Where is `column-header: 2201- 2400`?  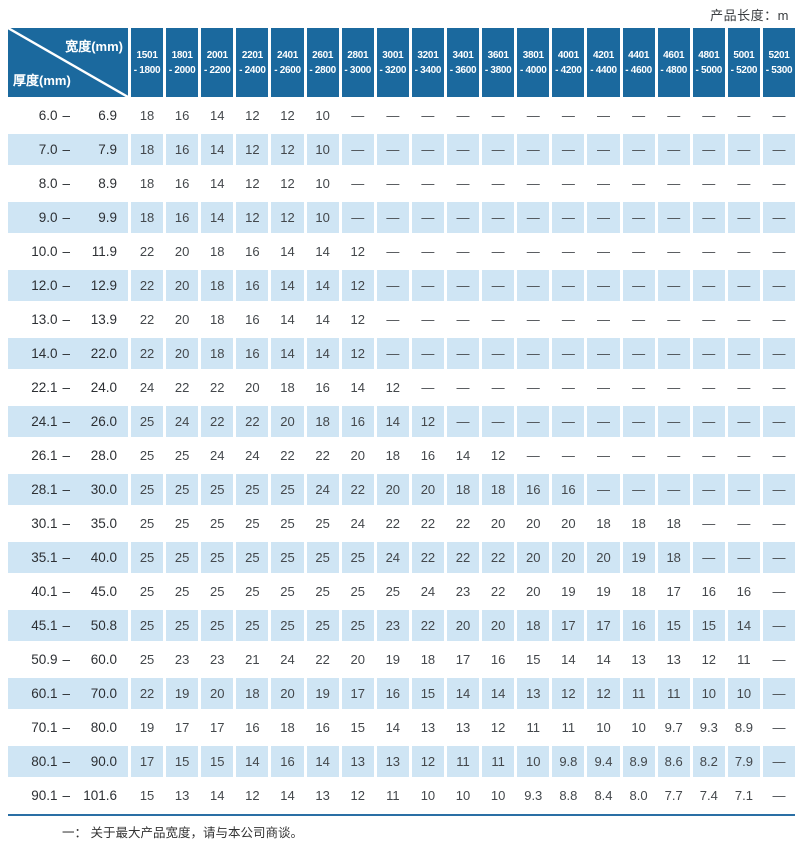 column-header: 2201- 2400 is located at coordinates (252, 62).